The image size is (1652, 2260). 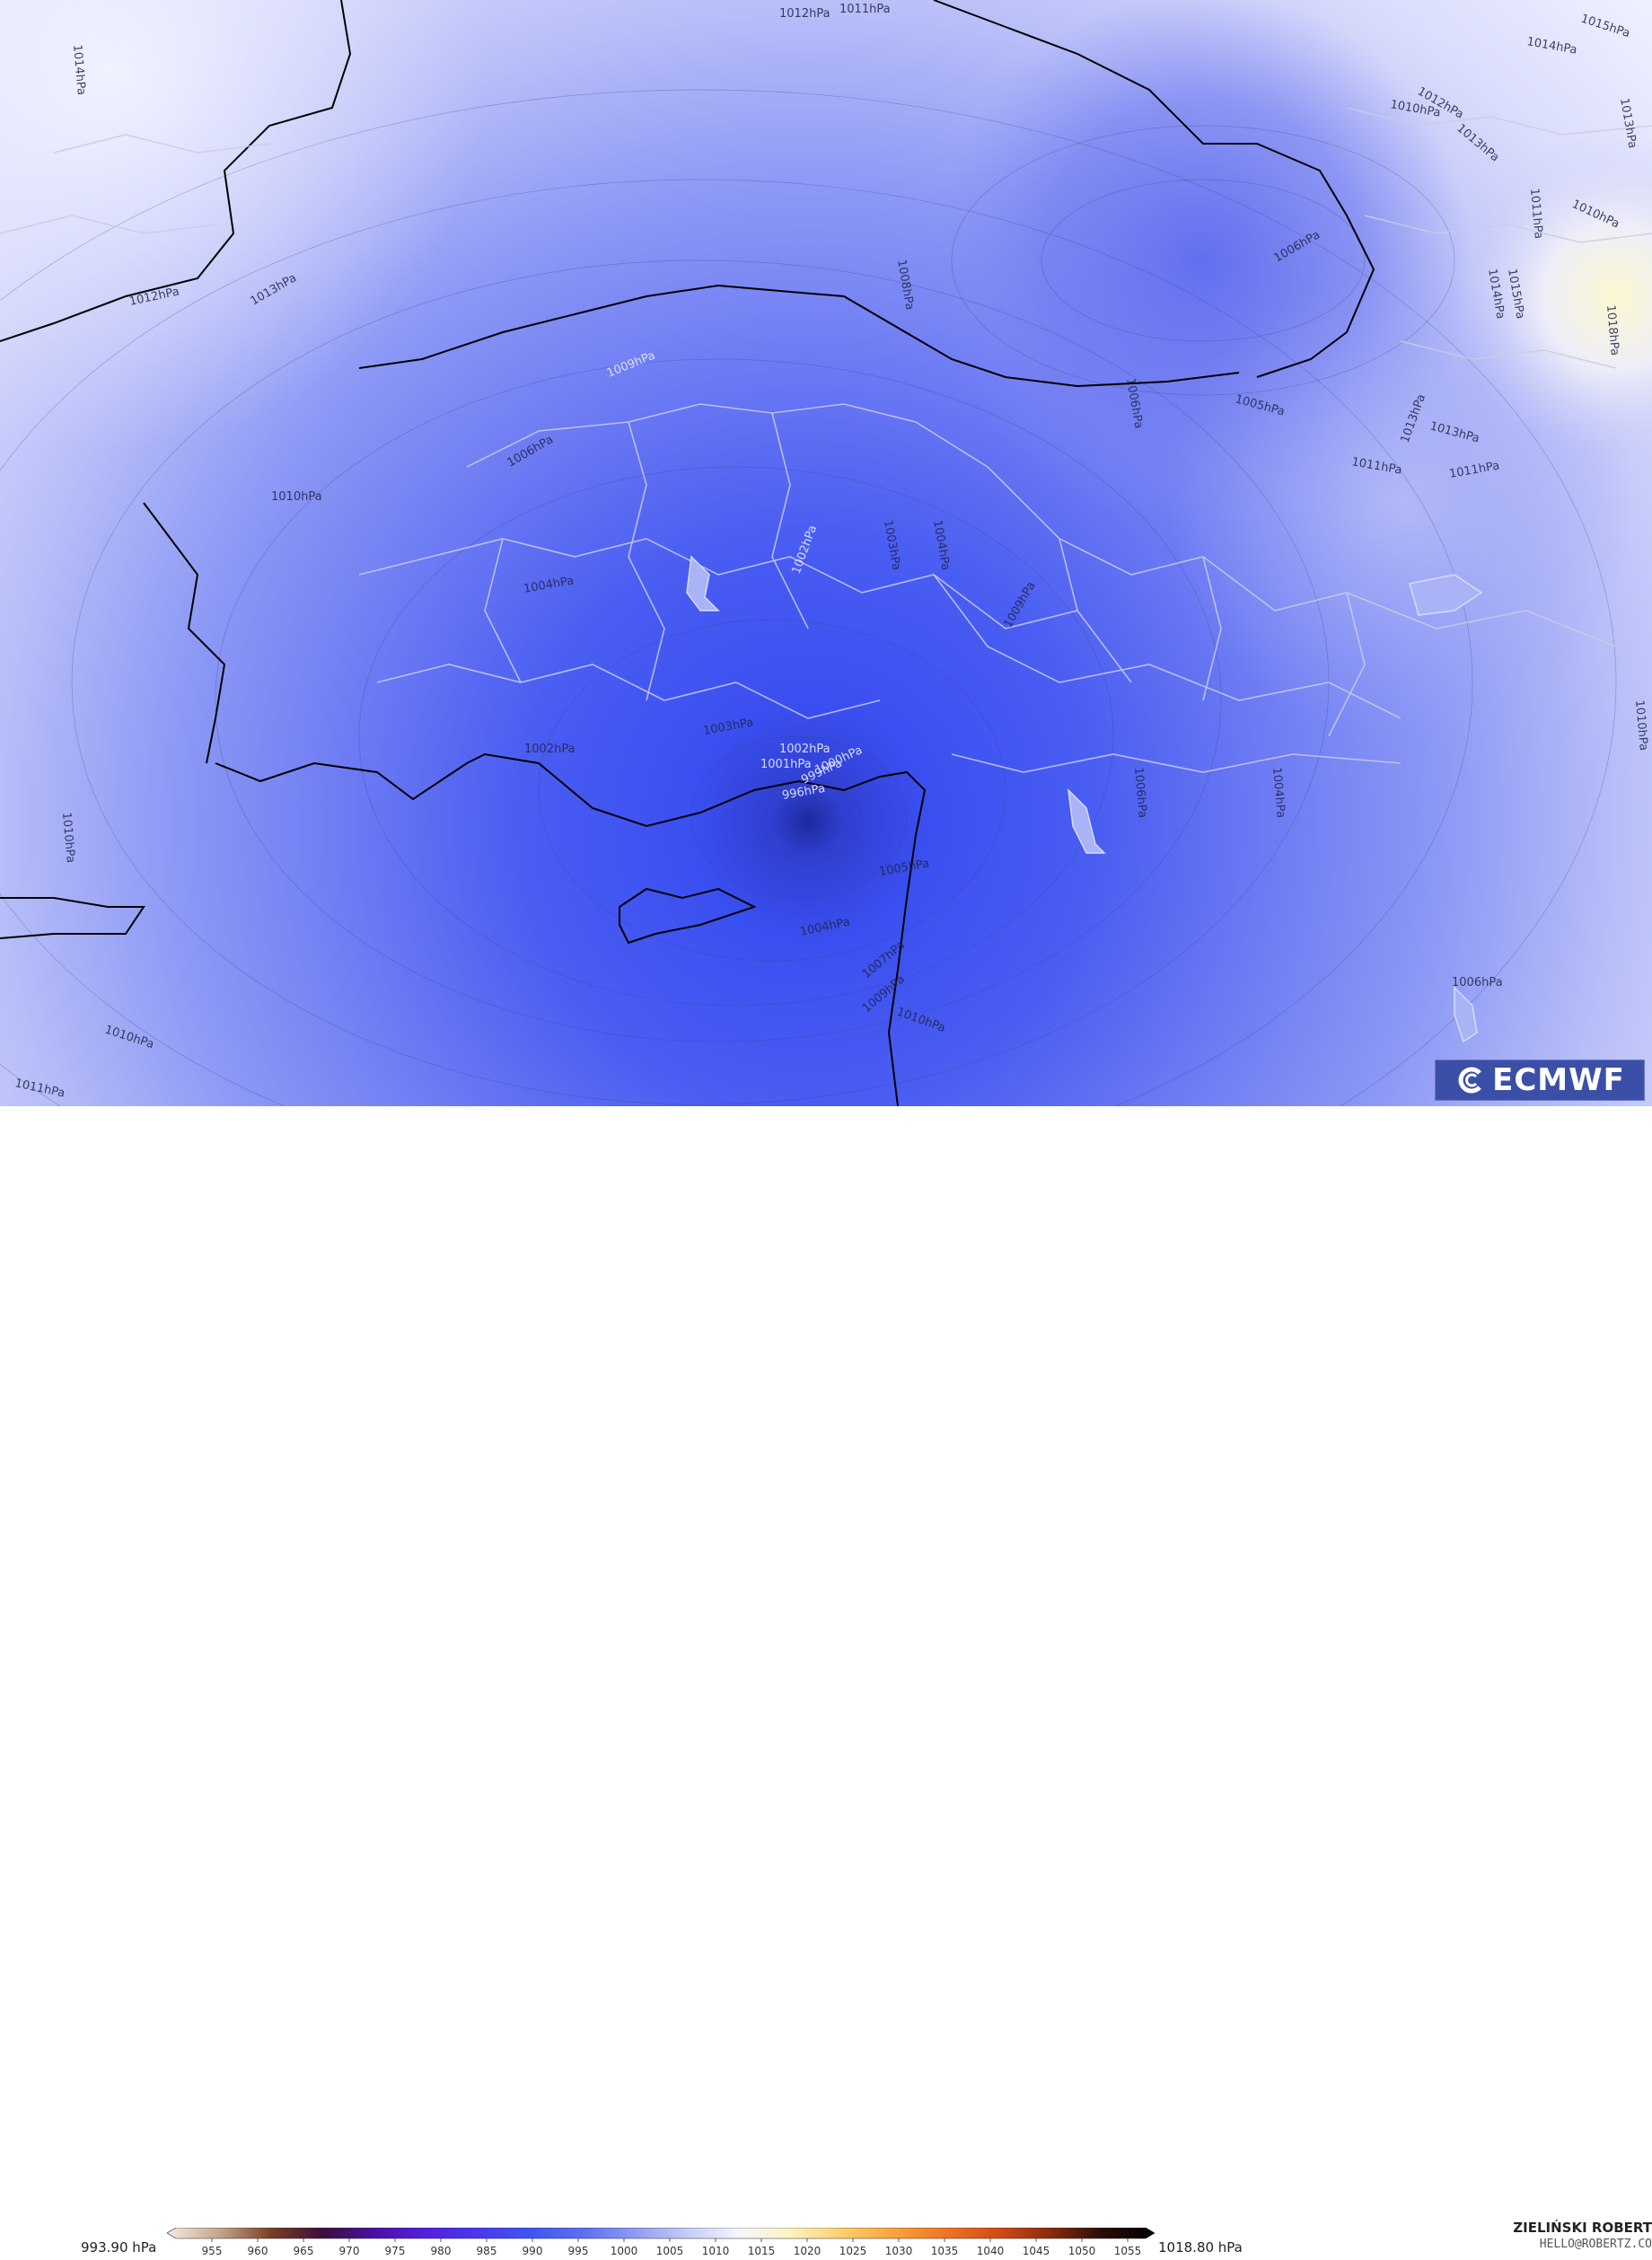 What do you see at coordinates (1469, 1080) in the screenshot?
I see `ecmwf-logo-icon` at bounding box center [1469, 1080].